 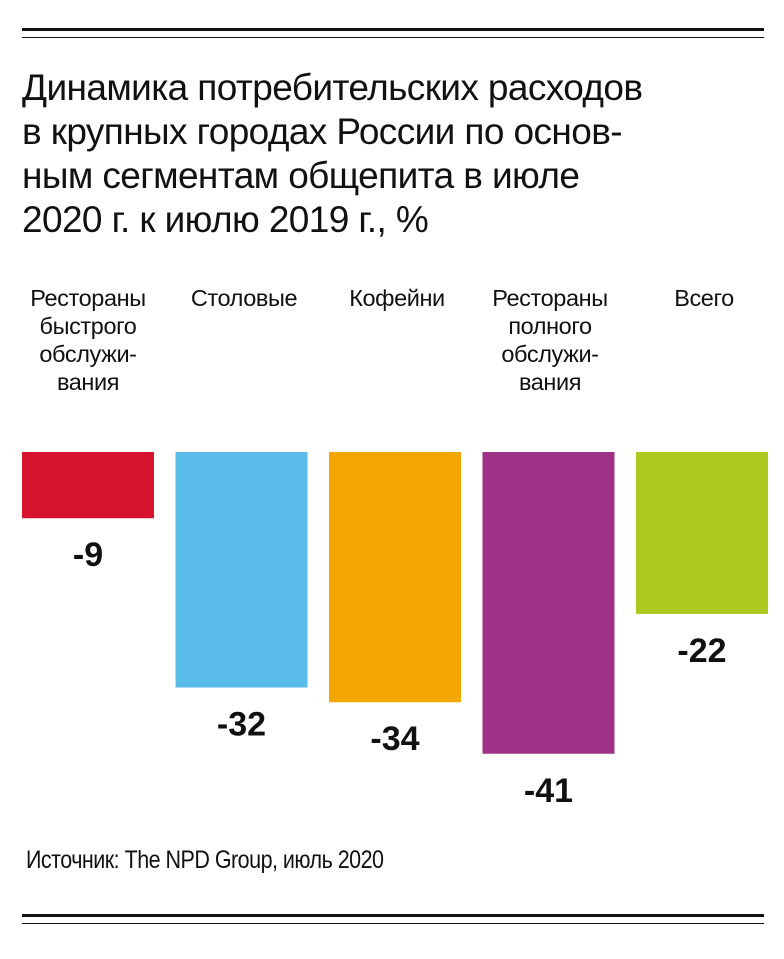 I want to click on category-label-coffee-shops: Кофейни, so click(x=397, y=298).